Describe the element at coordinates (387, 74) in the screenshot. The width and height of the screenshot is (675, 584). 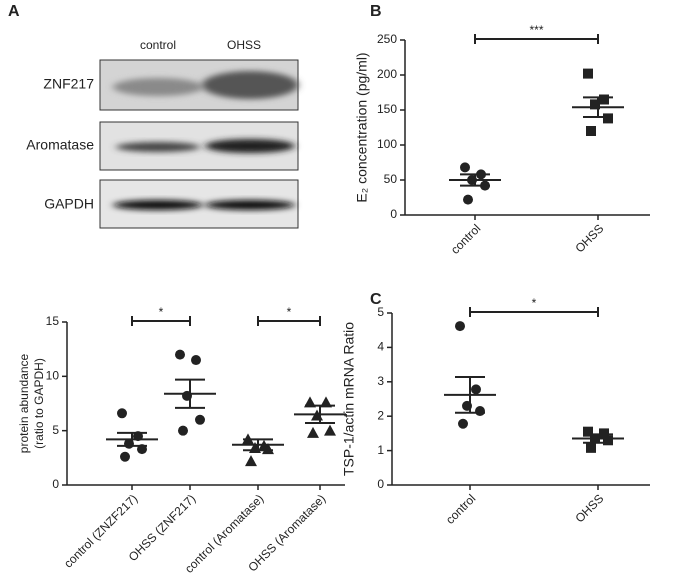
I see `y-tick-label: 200` at that location.